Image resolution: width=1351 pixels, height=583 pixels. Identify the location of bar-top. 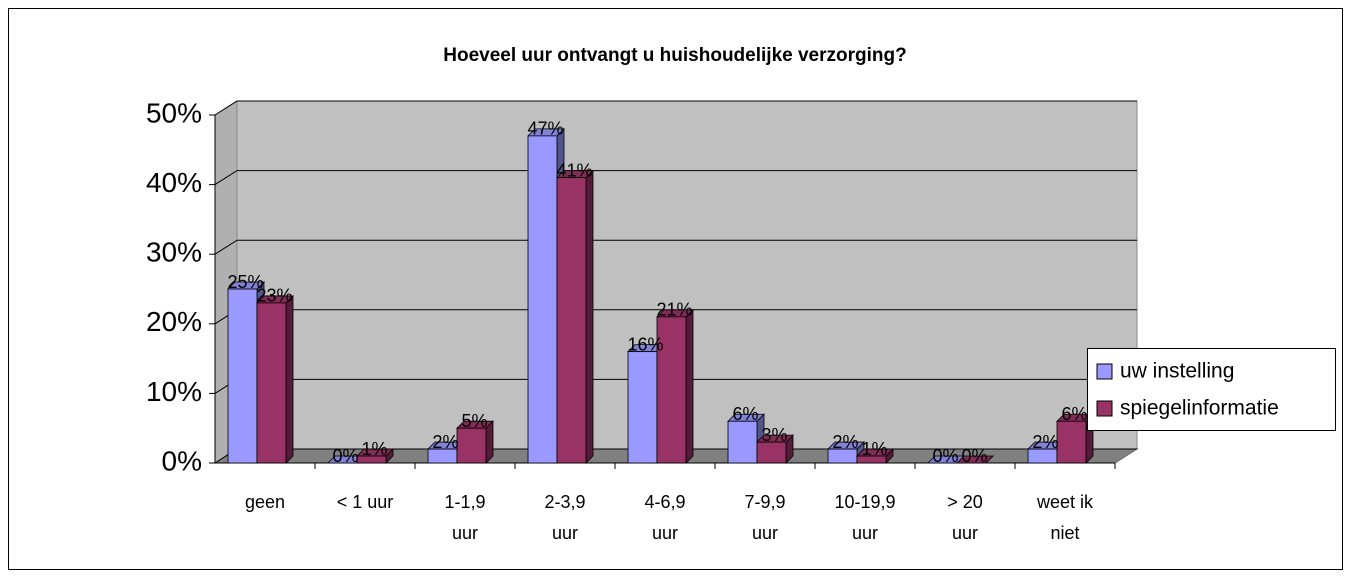
(975, 459).